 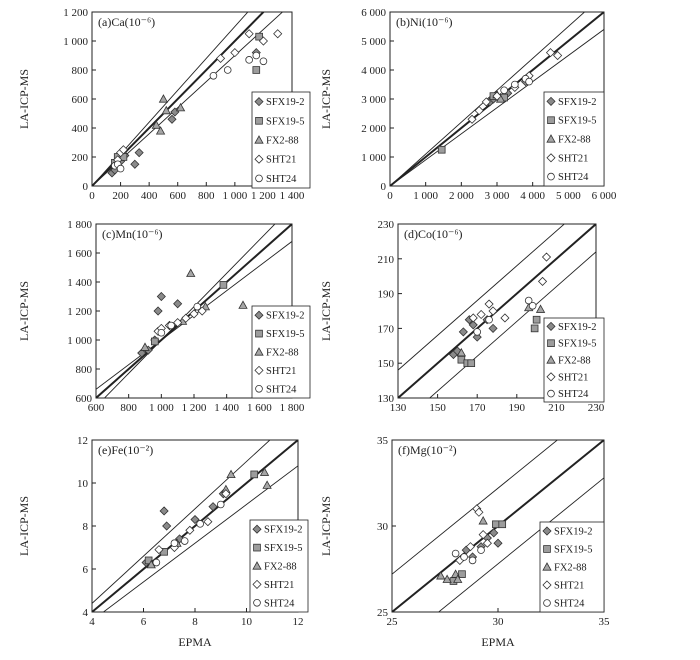 What do you see at coordinates (398, 408) in the screenshot?
I see `x-tick-label: 130` at bounding box center [398, 408].